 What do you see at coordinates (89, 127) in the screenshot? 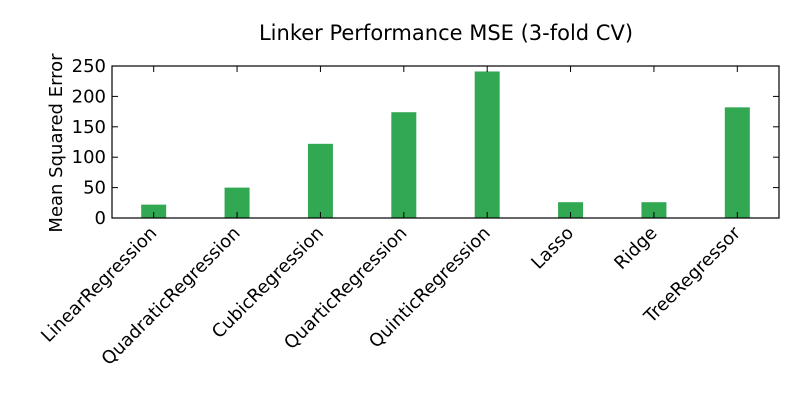
I see `y-tick-label: 150` at bounding box center [89, 127].